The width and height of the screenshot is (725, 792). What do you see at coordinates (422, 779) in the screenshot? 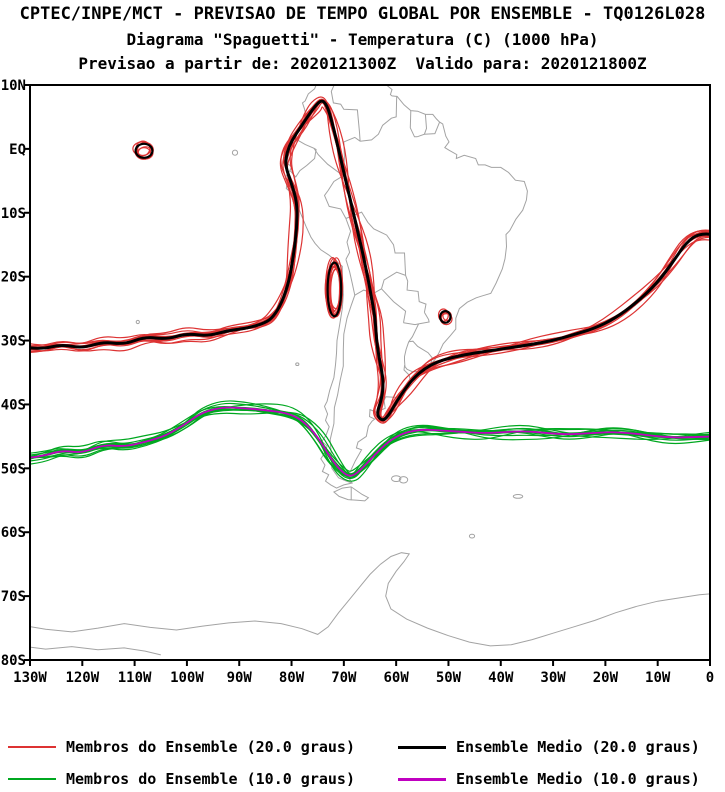
I see `magenta-line-swatch` at bounding box center [422, 779].